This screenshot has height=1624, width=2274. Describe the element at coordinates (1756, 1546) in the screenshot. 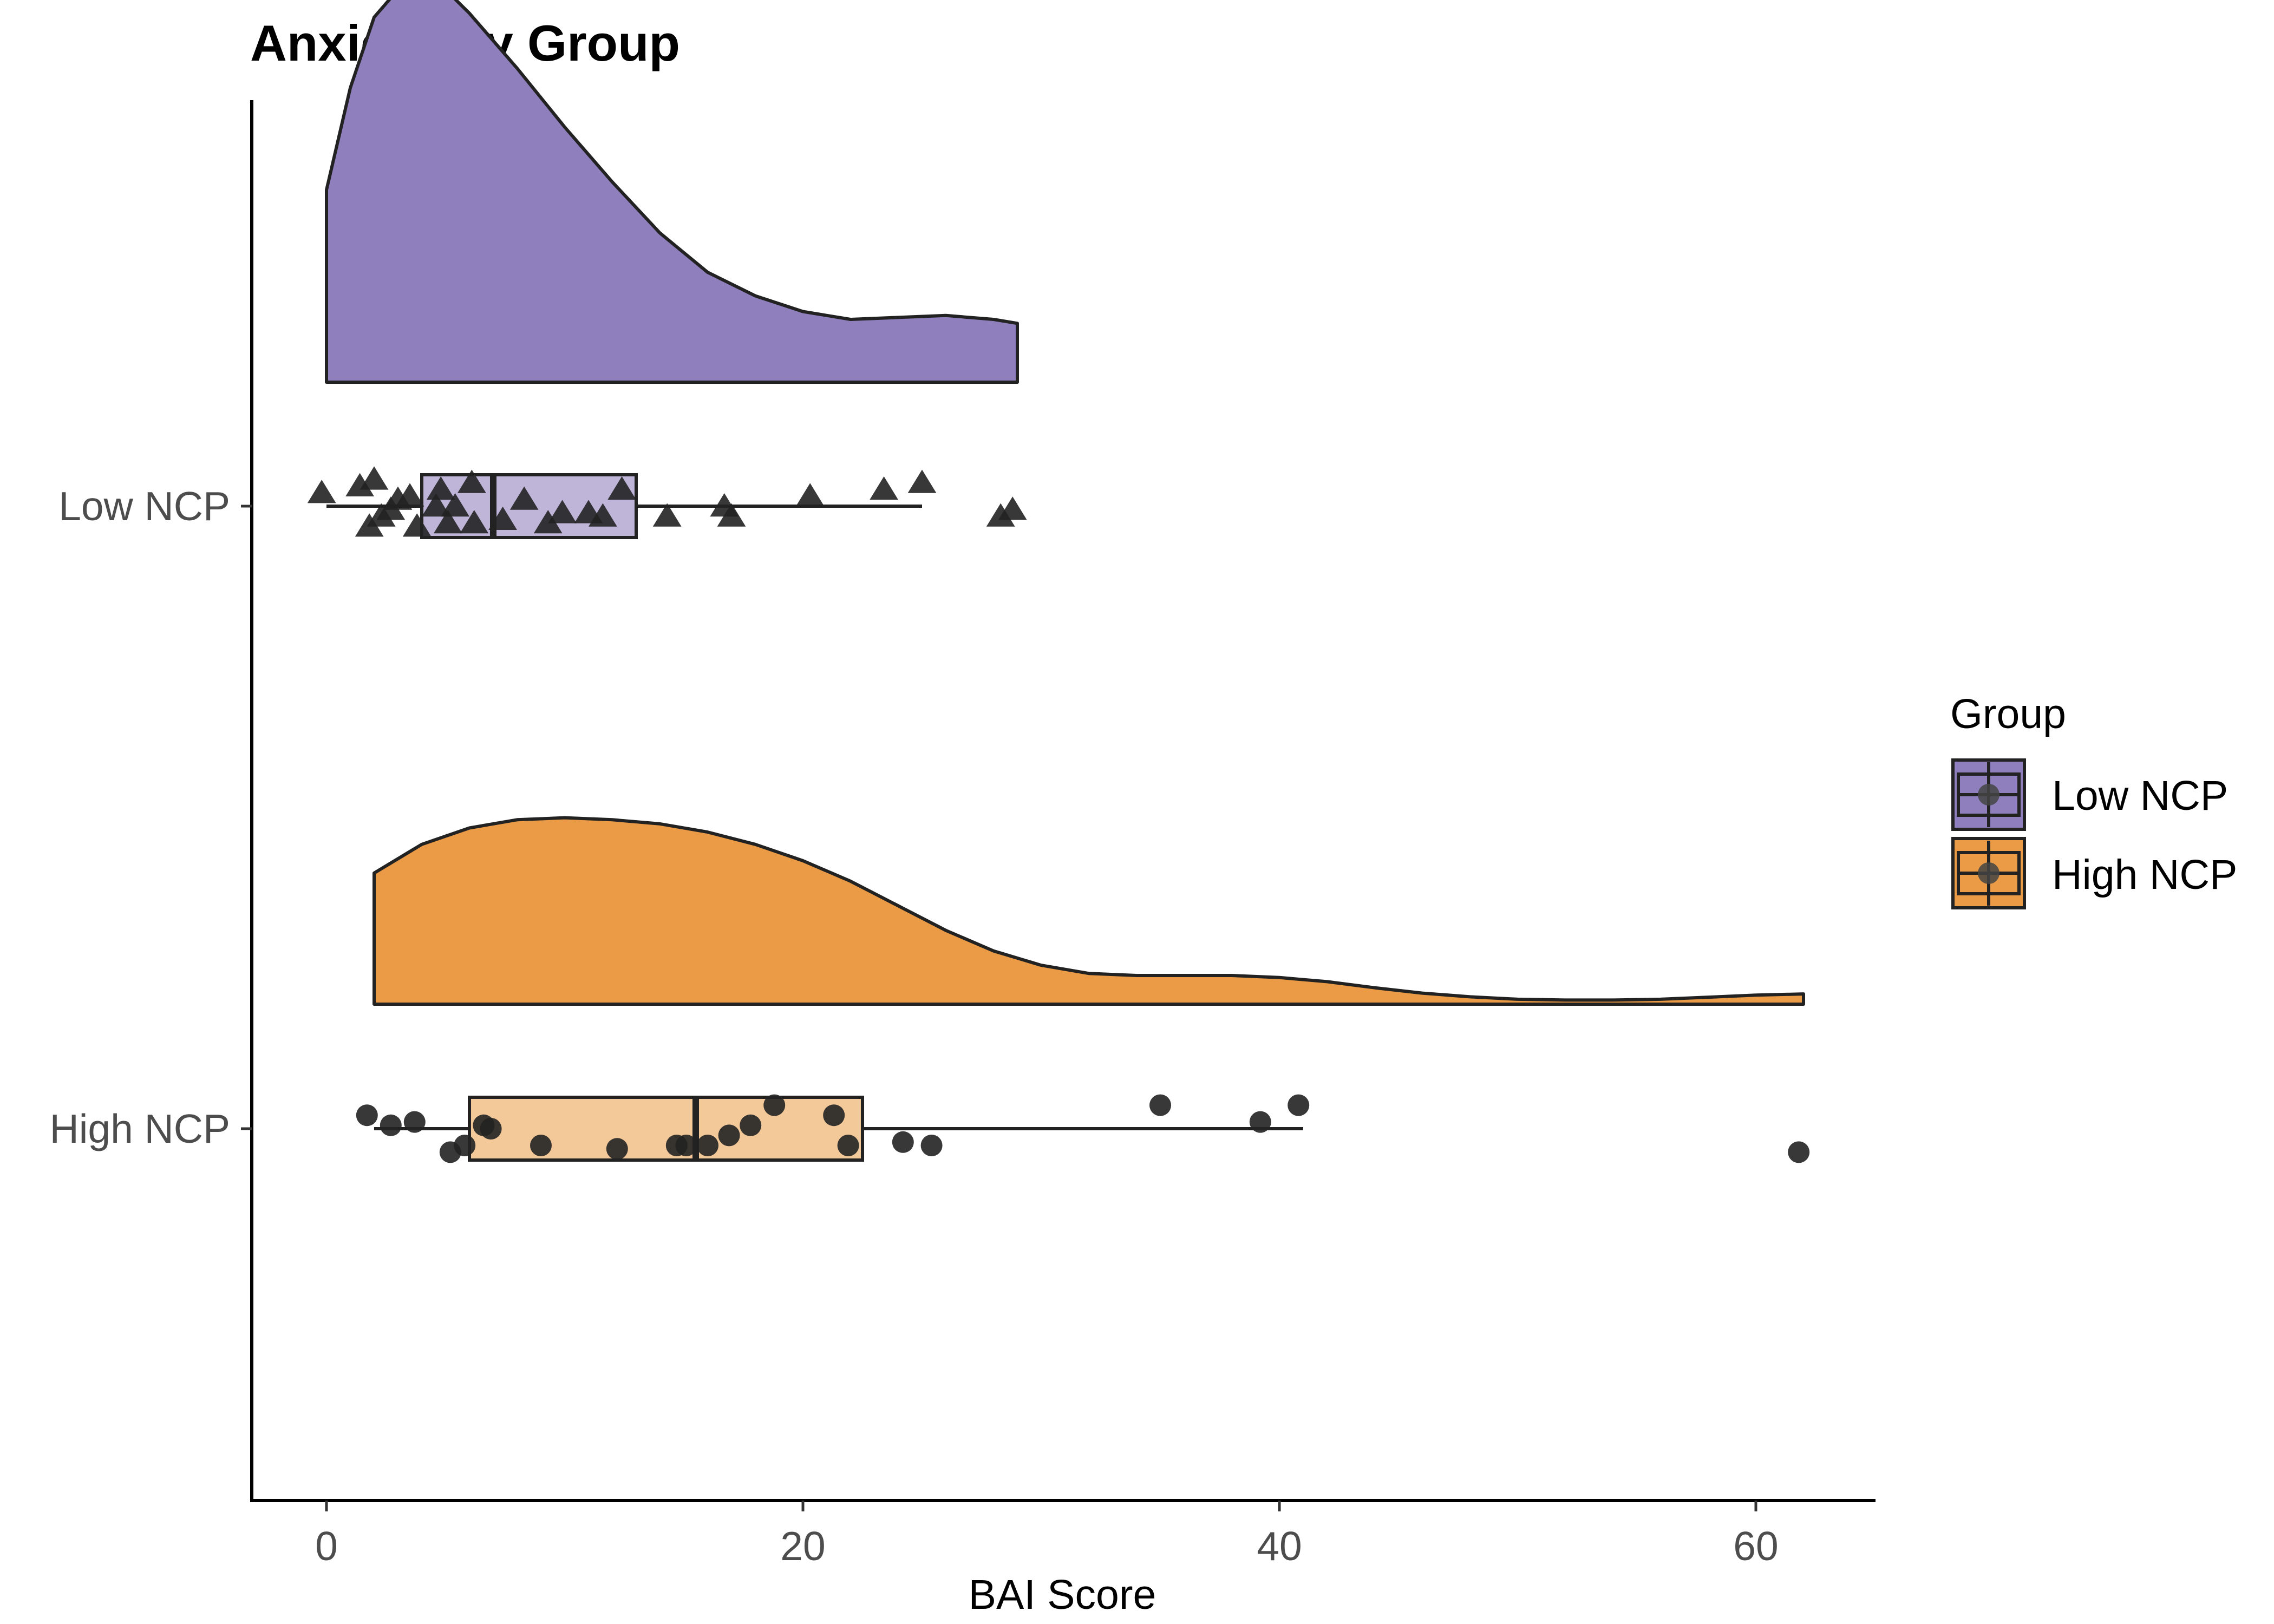

I see `x-tick-label-60: 60` at that location.